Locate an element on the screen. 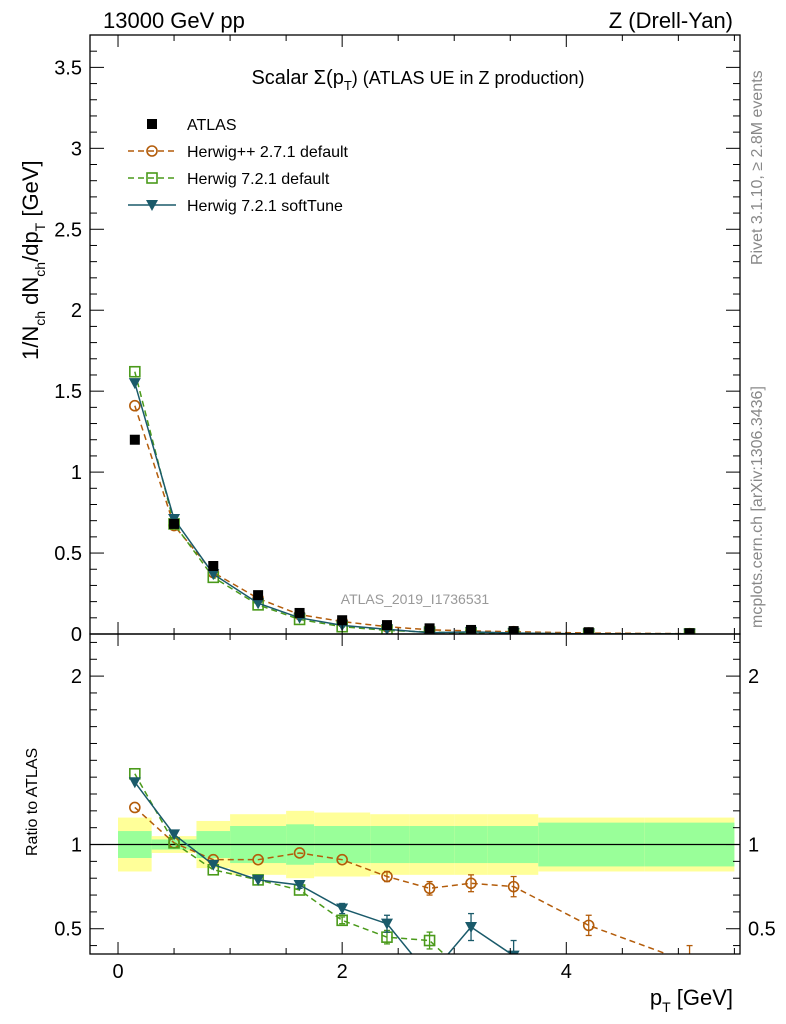 The height and width of the screenshot is (1024, 786). ratio-tick-label-left: 2 is located at coordinates (76, 677).